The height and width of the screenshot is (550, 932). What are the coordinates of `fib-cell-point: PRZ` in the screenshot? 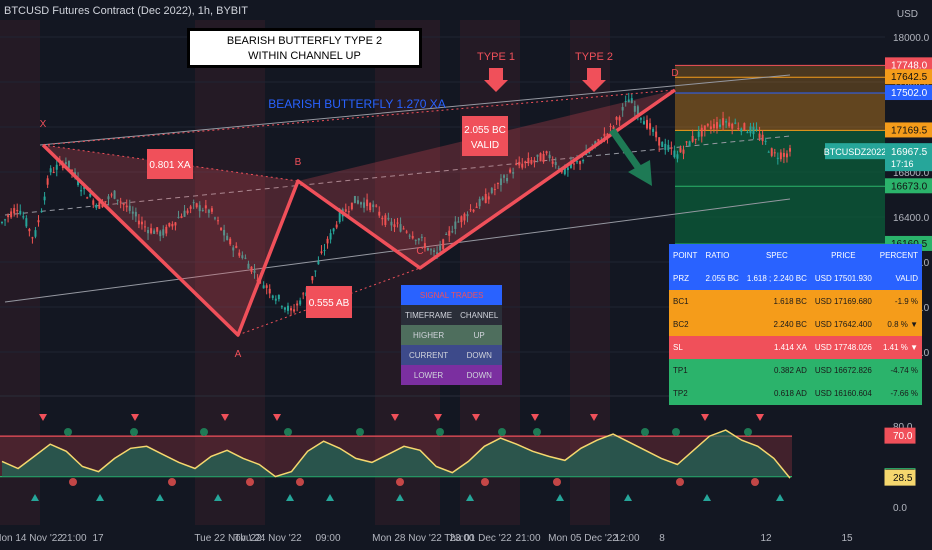 It's located at (681, 278).